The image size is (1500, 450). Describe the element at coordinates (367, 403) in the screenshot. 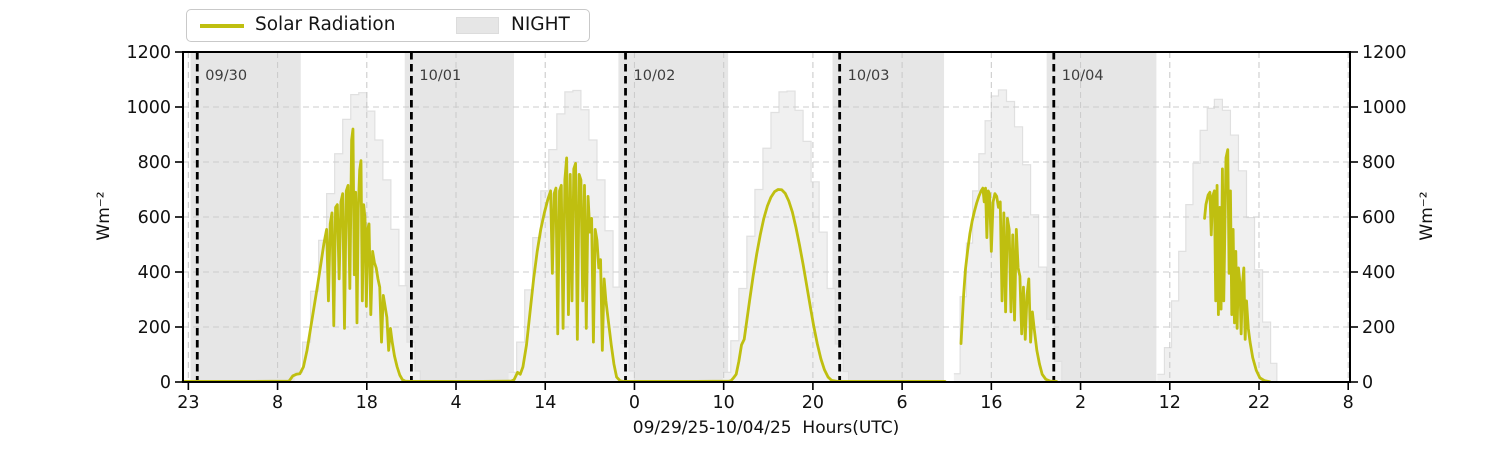

I see `x-tick-label: 18` at that location.